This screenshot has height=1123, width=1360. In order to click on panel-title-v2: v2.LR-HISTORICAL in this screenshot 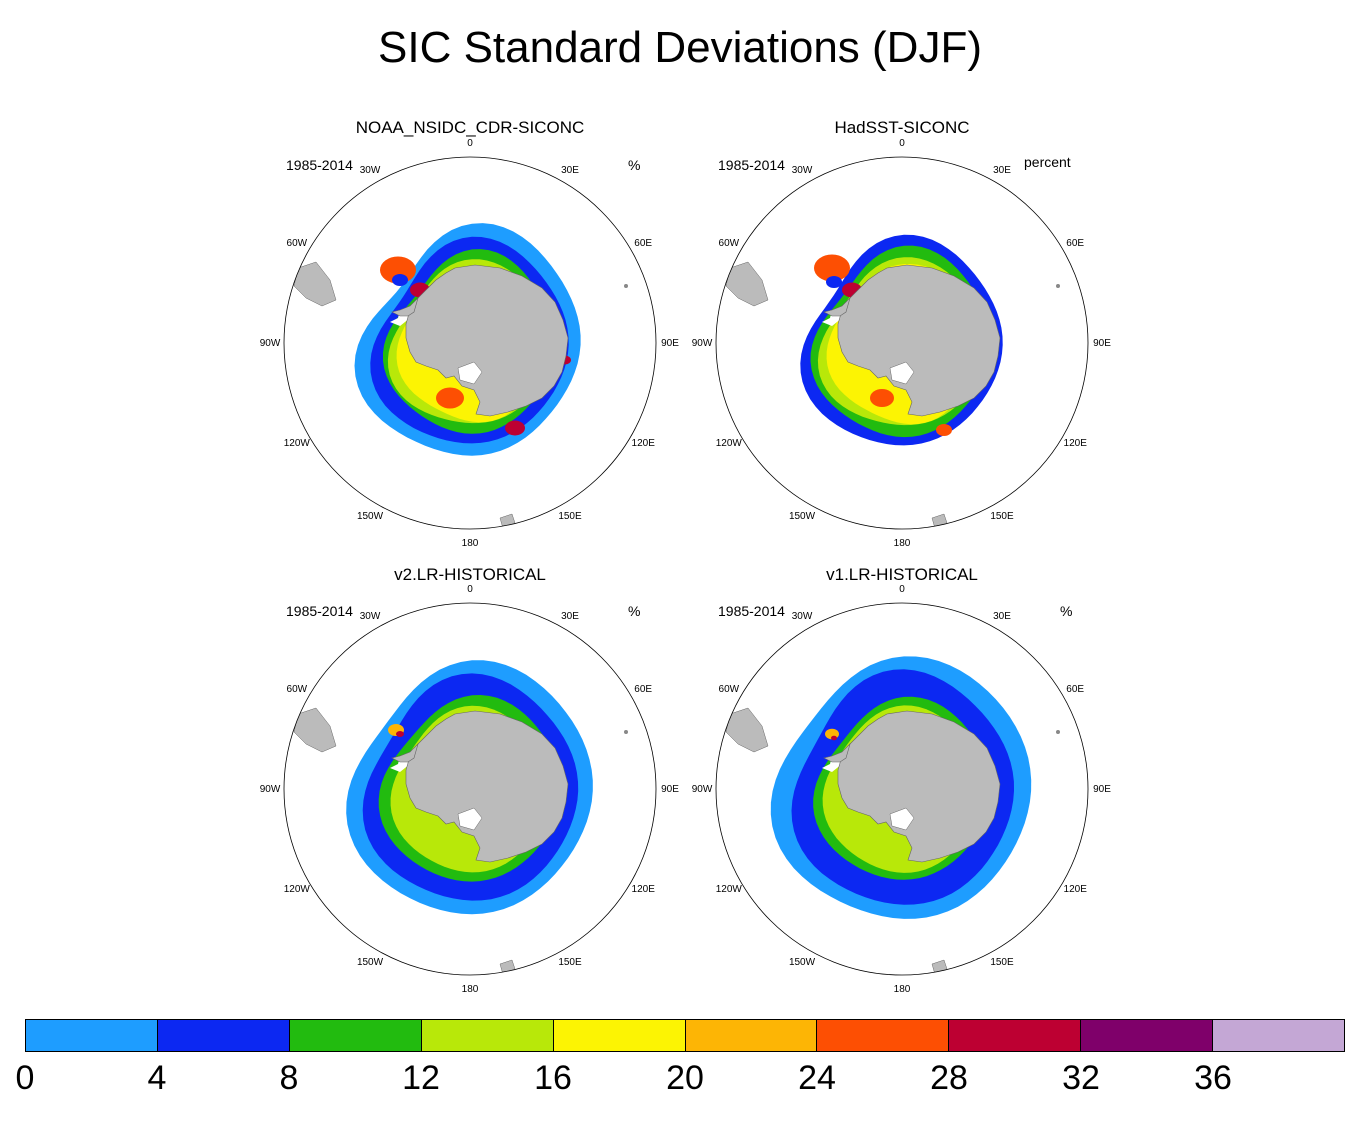, I will do `click(470, 574)`.